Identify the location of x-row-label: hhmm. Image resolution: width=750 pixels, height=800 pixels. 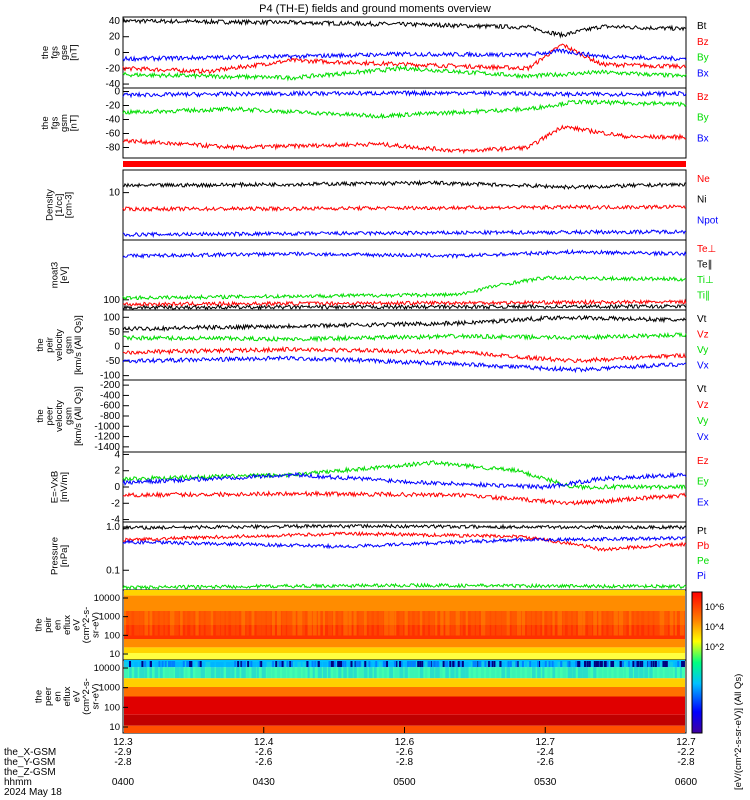
(18, 782).